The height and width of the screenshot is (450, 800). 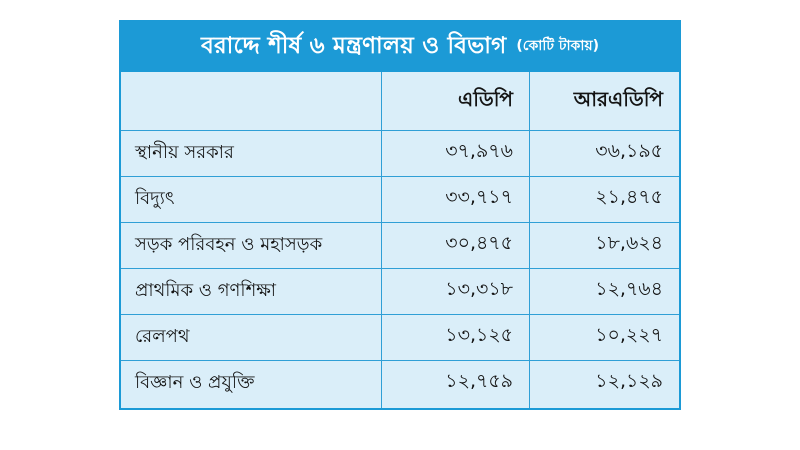 What do you see at coordinates (479, 381) in the screenshot?
I see `adp-value: ১২,৭৫৯` at bounding box center [479, 381].